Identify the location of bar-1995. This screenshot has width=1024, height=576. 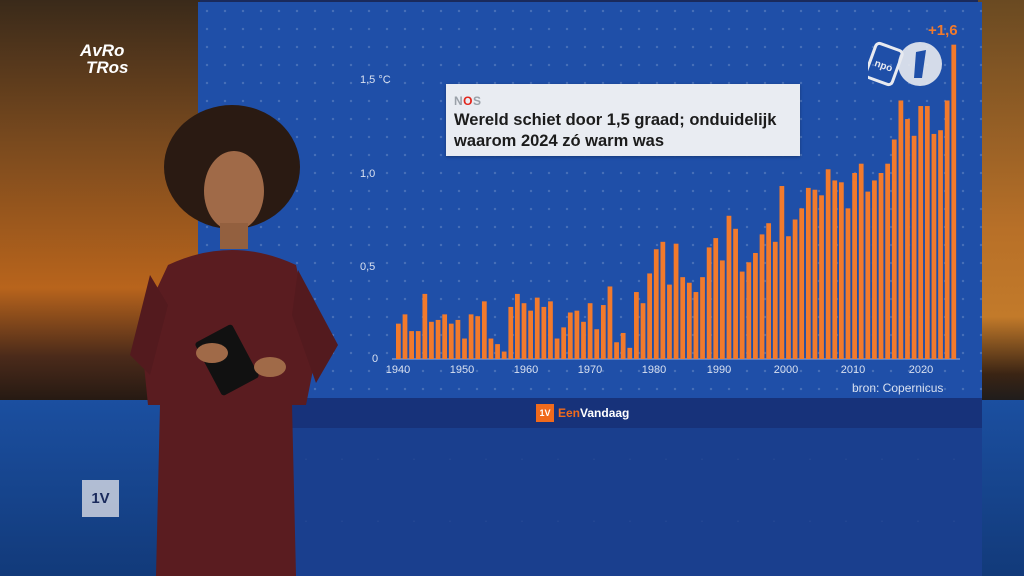
(762, 296).